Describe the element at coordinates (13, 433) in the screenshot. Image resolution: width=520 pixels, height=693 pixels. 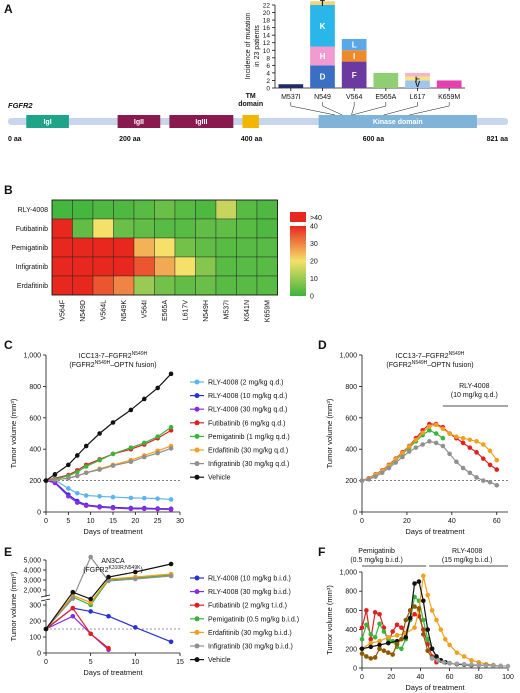
I see `c-ylabel: Tumor volume (mm³)` at that location.